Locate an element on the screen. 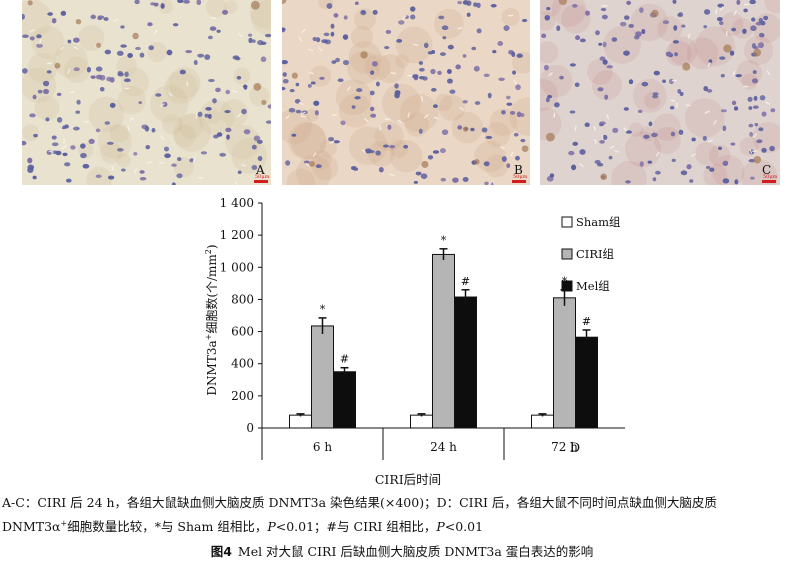  scale-bar-b is located at coordinates (519, 181).